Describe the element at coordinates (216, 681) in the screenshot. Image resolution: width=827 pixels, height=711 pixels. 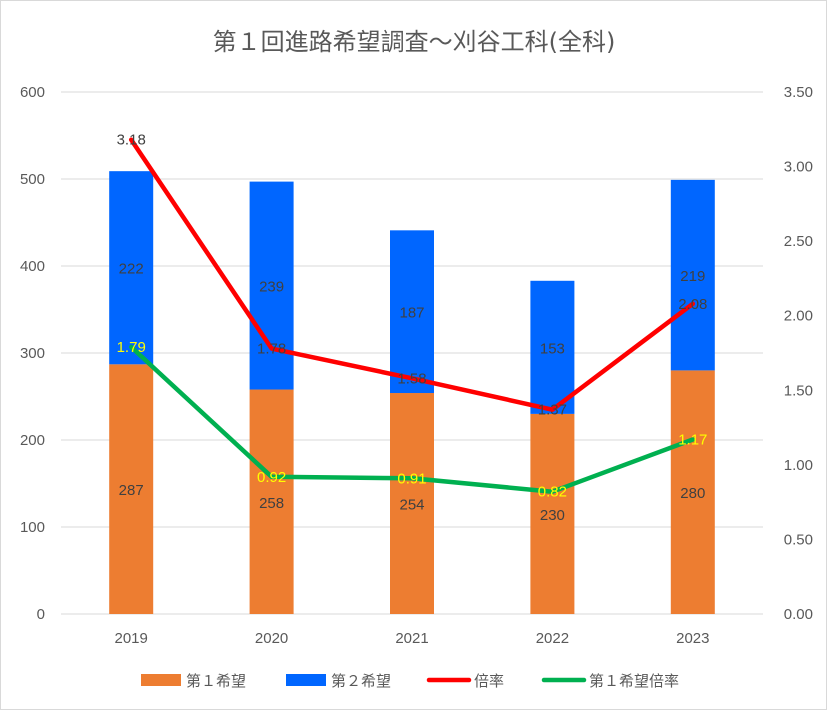
I see `legend-label: 第１希望` at that location.